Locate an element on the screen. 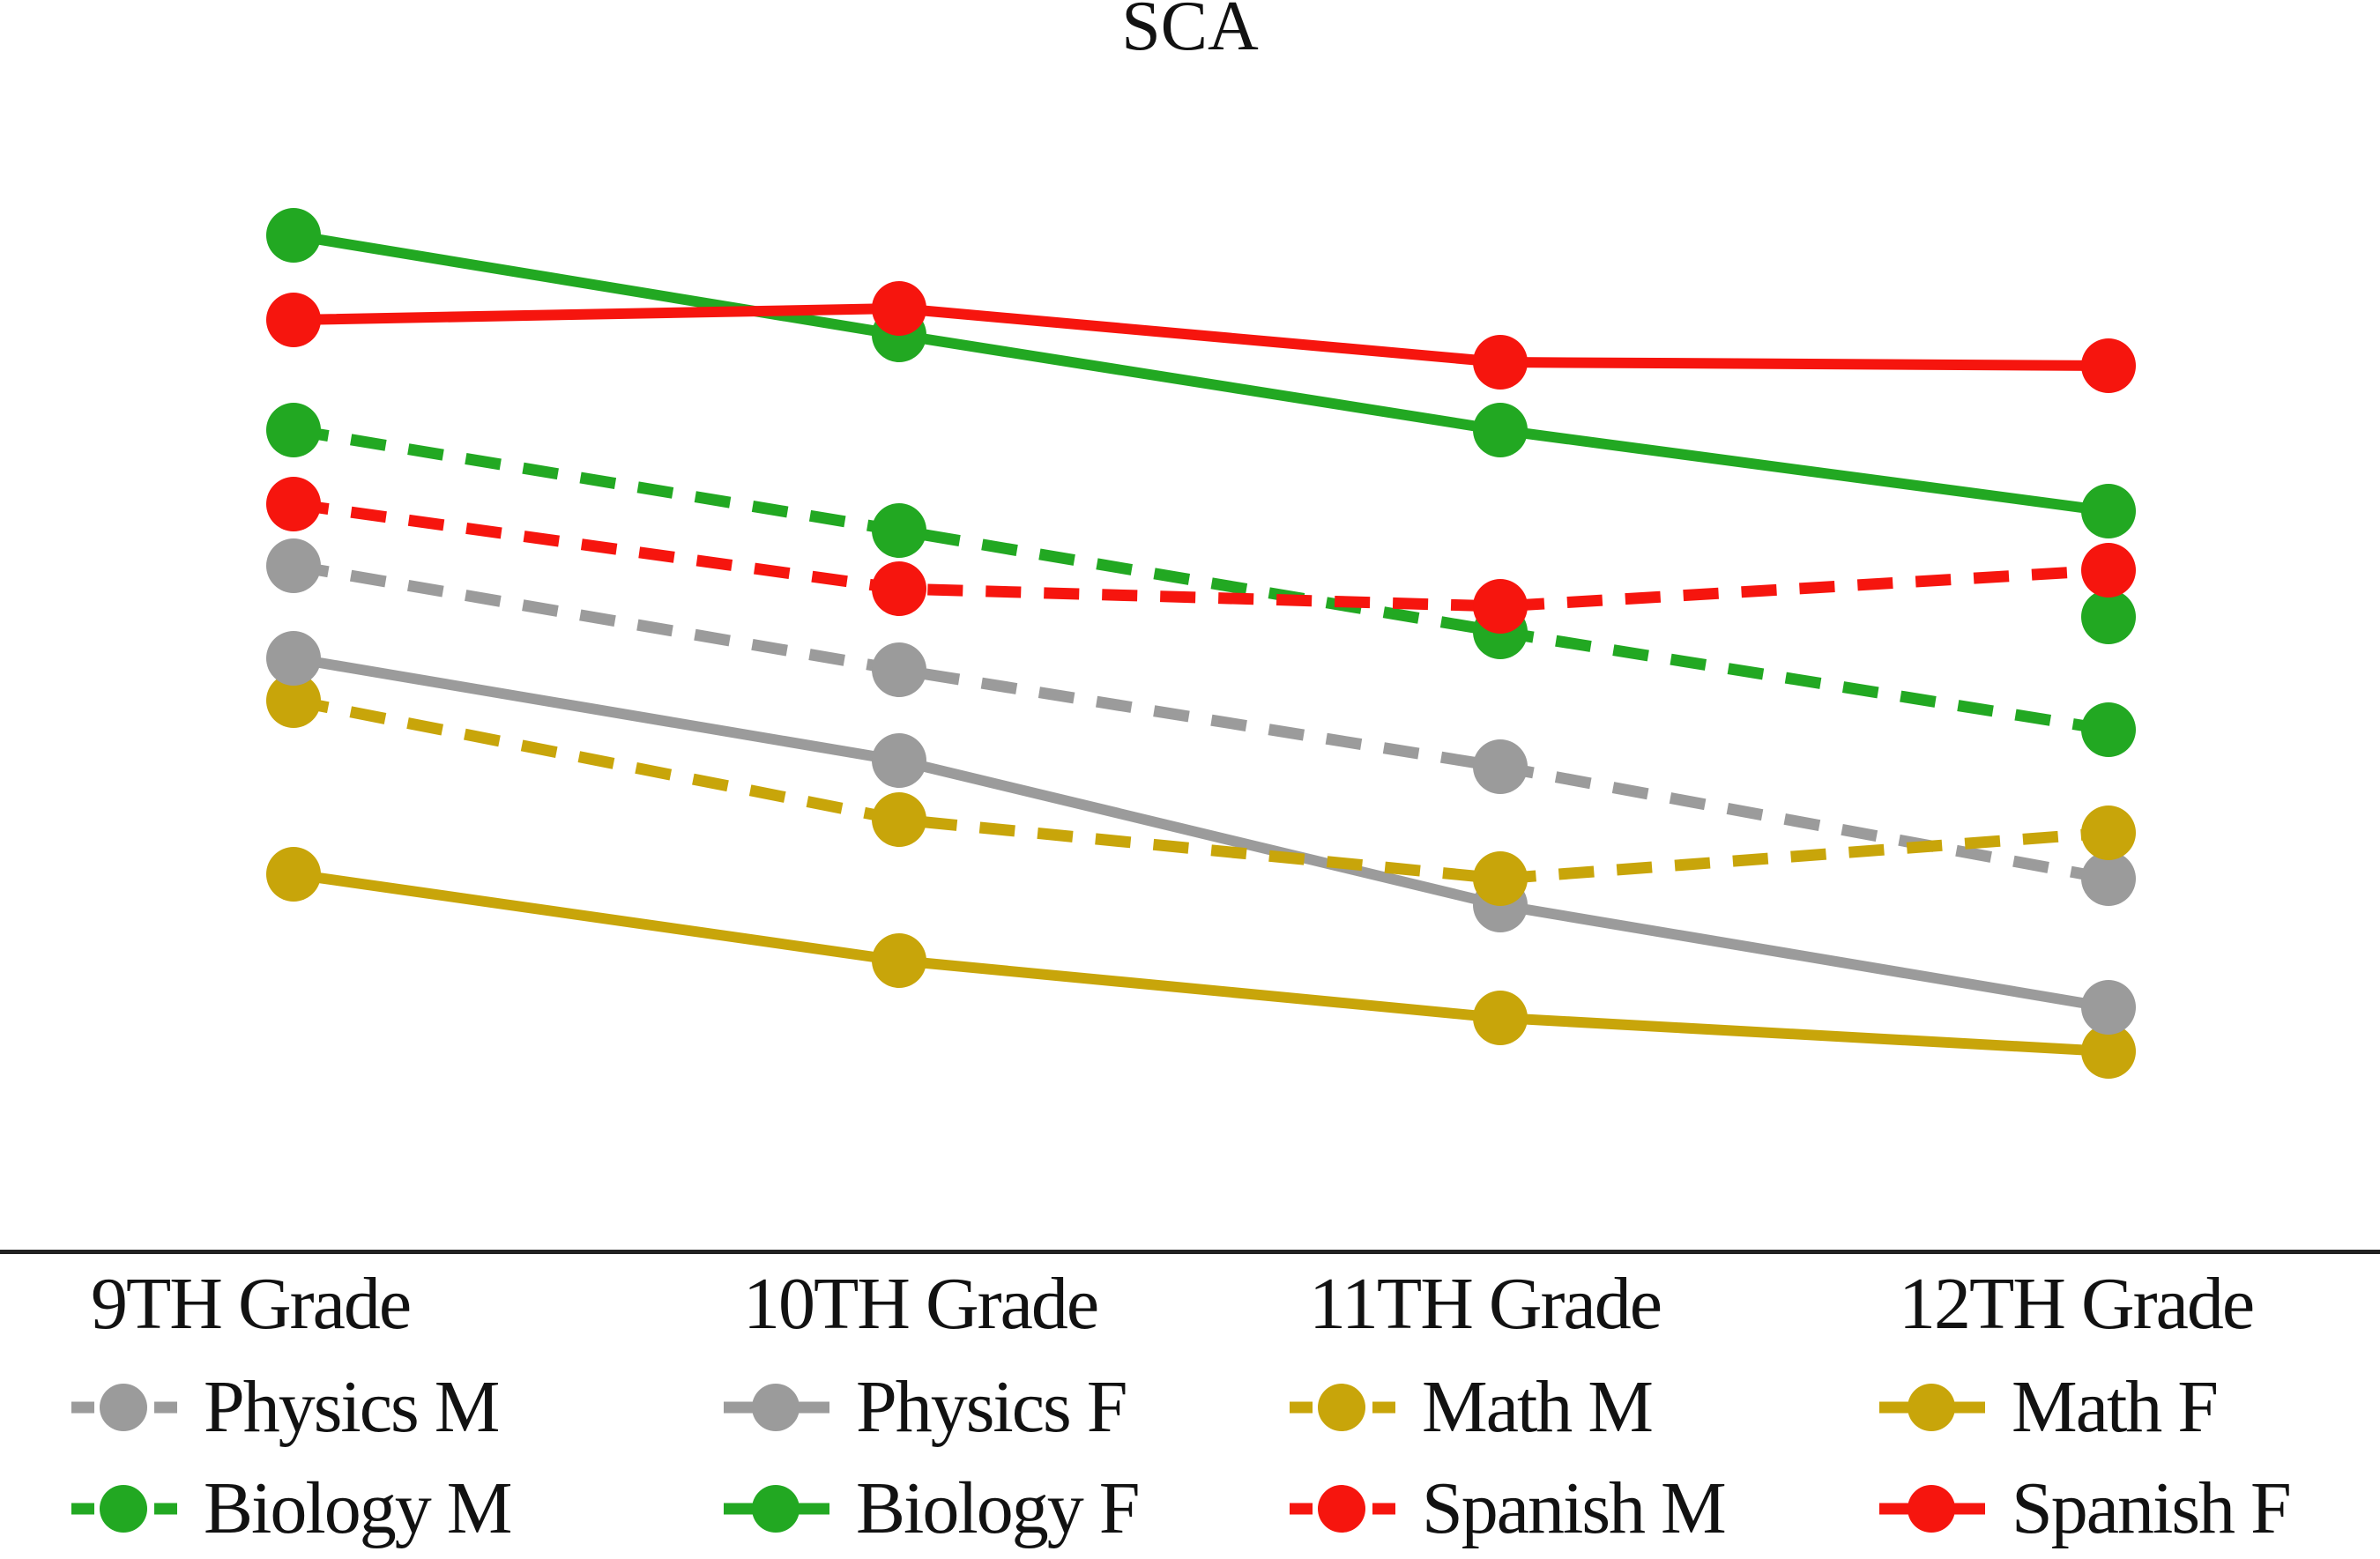 This screenshot has height=1559, width=2380. legend-item-math-m: Math M is located at coordinates (1578, 1407).